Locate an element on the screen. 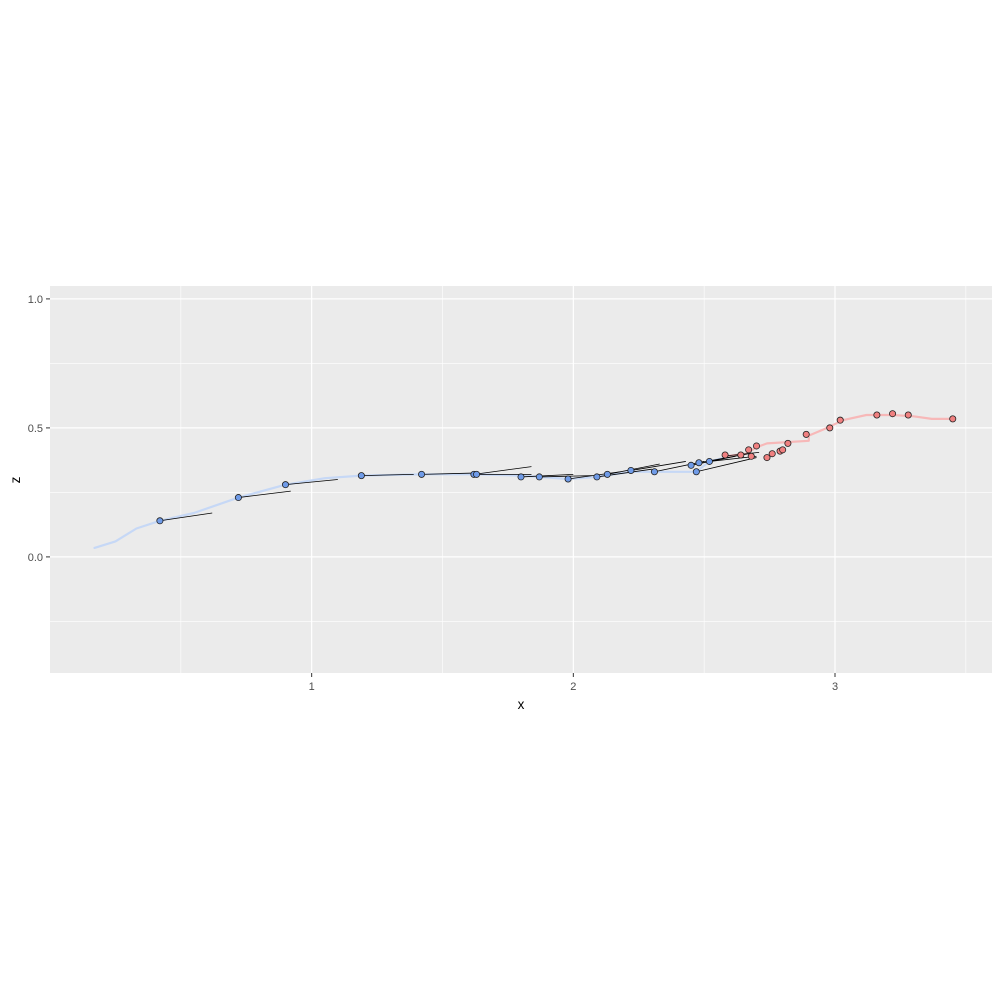  x-axis-title: x is located at coordinates (521, 704).